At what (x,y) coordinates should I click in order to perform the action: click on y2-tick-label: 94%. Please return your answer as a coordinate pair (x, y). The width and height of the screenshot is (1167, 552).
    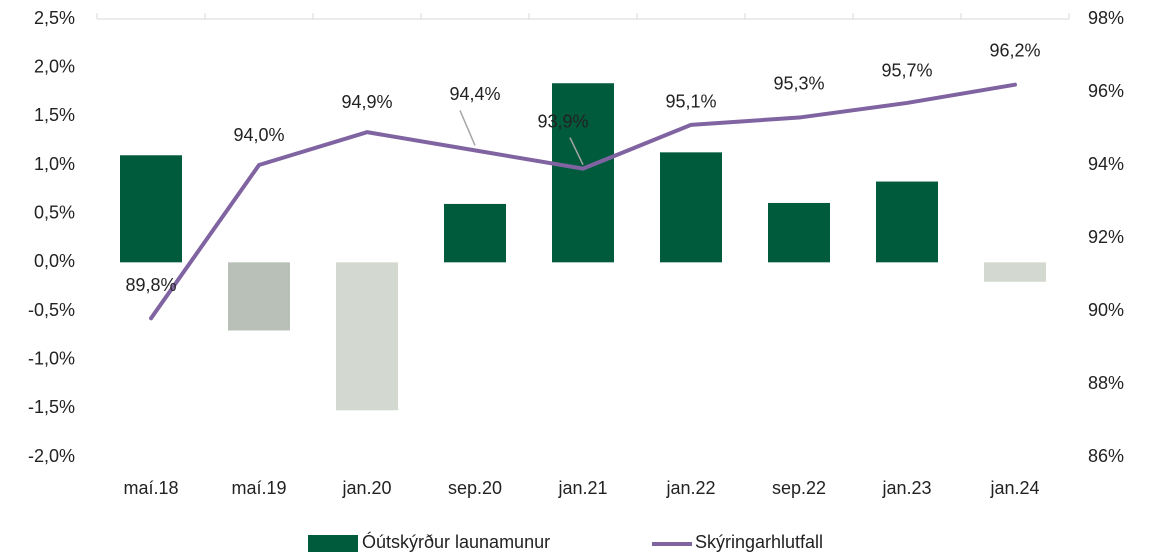
    Looking at the image, I should click on (1106, 164).